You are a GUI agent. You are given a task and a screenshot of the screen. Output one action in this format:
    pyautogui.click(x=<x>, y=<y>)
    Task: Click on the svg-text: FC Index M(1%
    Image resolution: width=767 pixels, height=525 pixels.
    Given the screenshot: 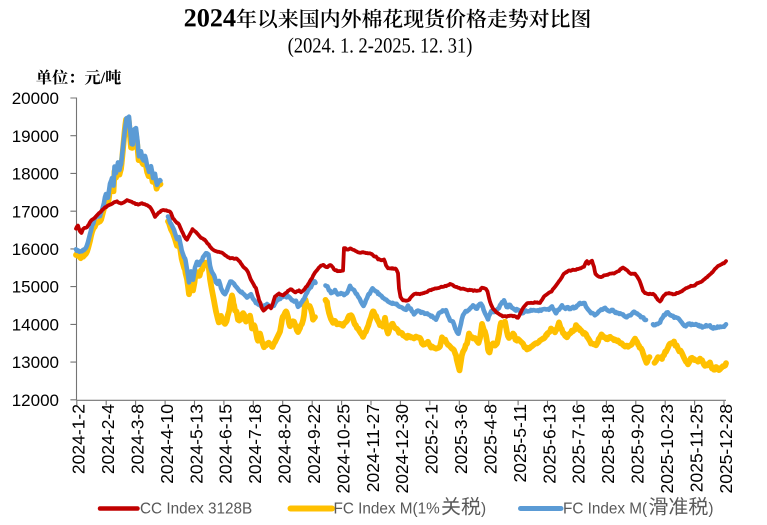 What is the action you would take?
    pyautogui.click(x=387, y=509)
    